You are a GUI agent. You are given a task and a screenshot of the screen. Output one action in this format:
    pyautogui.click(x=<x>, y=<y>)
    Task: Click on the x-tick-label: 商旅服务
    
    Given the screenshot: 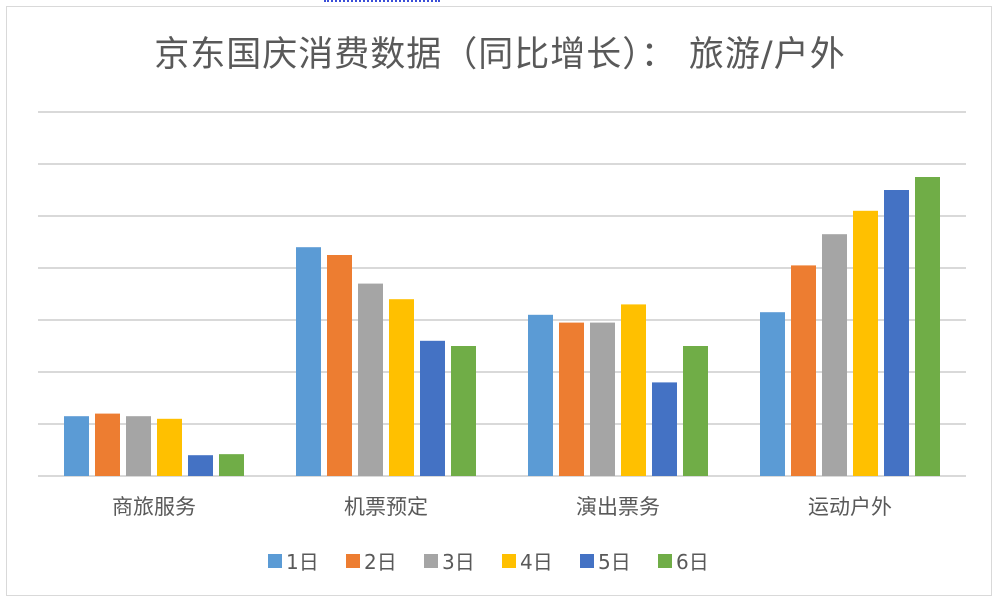 What is the action you would take?
    pyautogui.click(x=154, y=507)
    